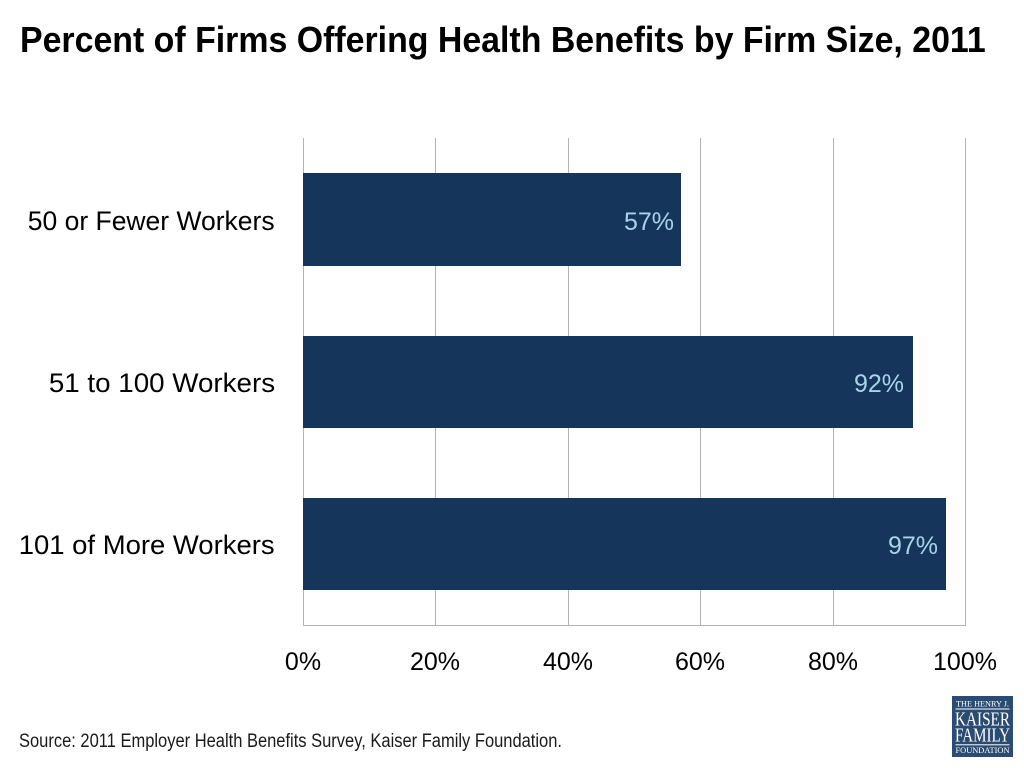 This screenshot has width=1024, height=768. I want to click on svg-text: FAMILY, so click(982, 736).